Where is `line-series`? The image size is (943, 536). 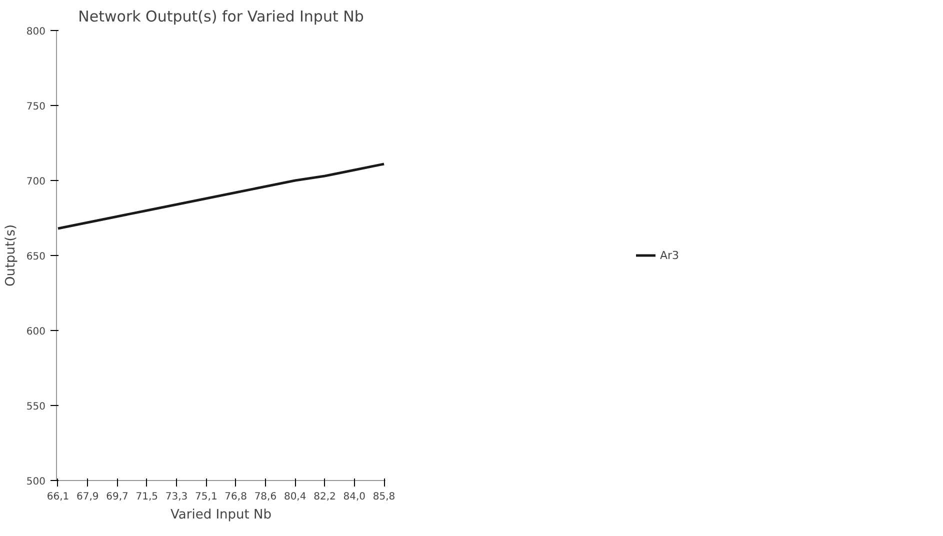
line-series is located at coordinates (221, 196).